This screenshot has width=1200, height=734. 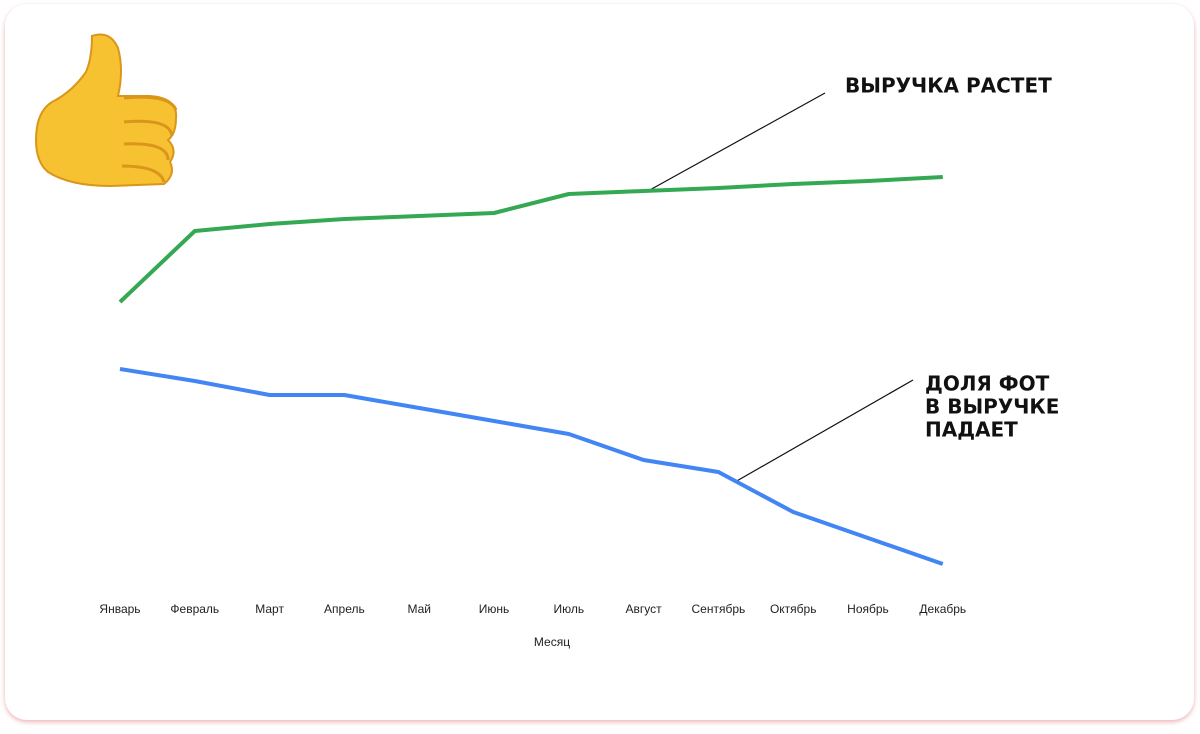 What do you see at coordinates (552, 642) in the screenshot?
I see `x-axis-label: Месяц` at bounding box center [552, 642].